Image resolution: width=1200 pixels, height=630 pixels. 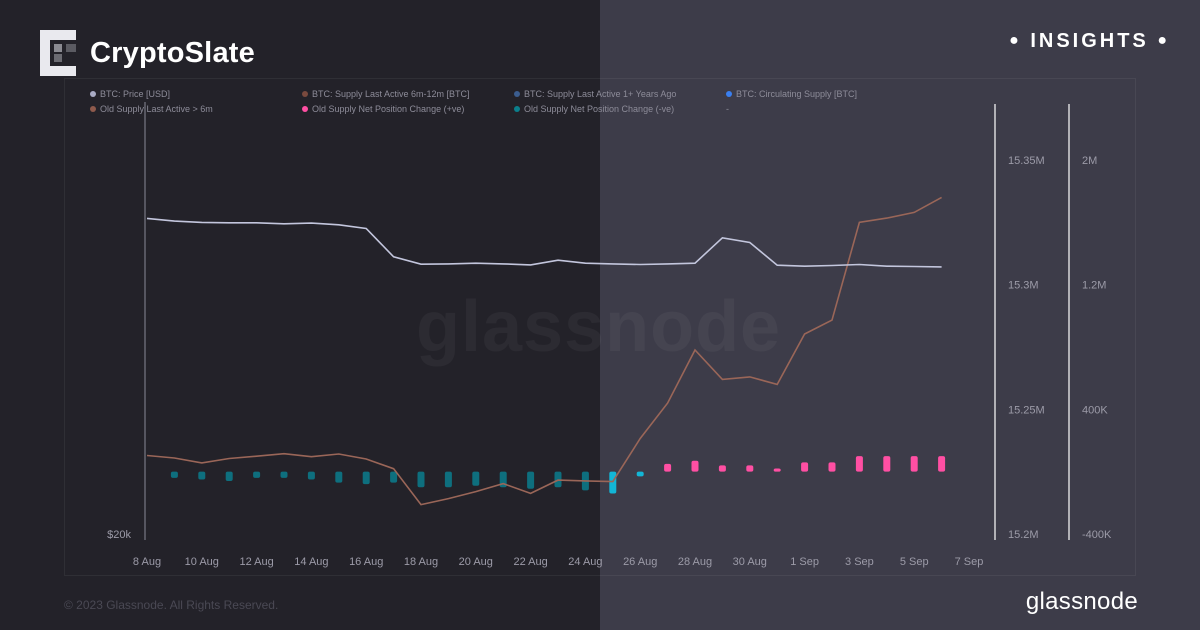 What do you see at coordinates (135, 94) in the screenshot?
I see `legend-label: BTC: Price [USD]` at bounding box center [135, 94].